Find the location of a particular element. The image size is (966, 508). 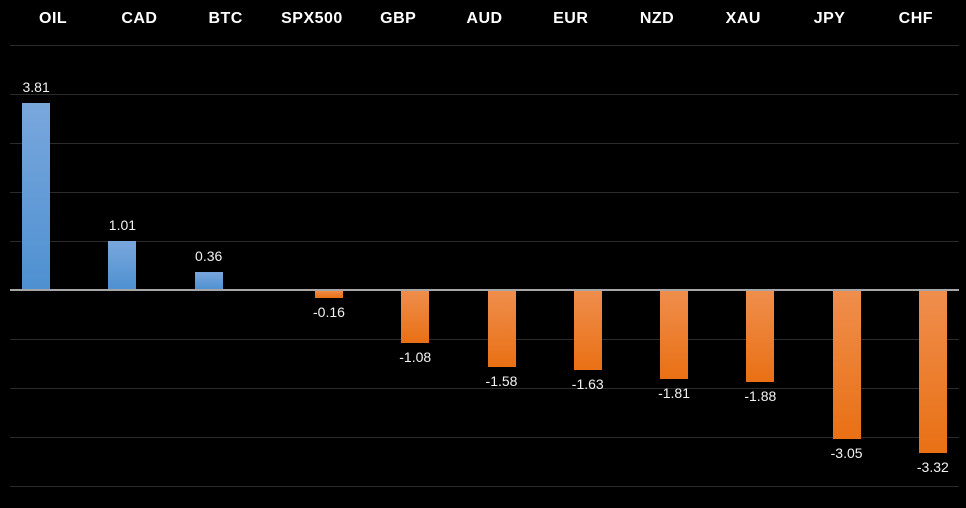

category-label-oil: OIL is located at coordinates (53, 18).